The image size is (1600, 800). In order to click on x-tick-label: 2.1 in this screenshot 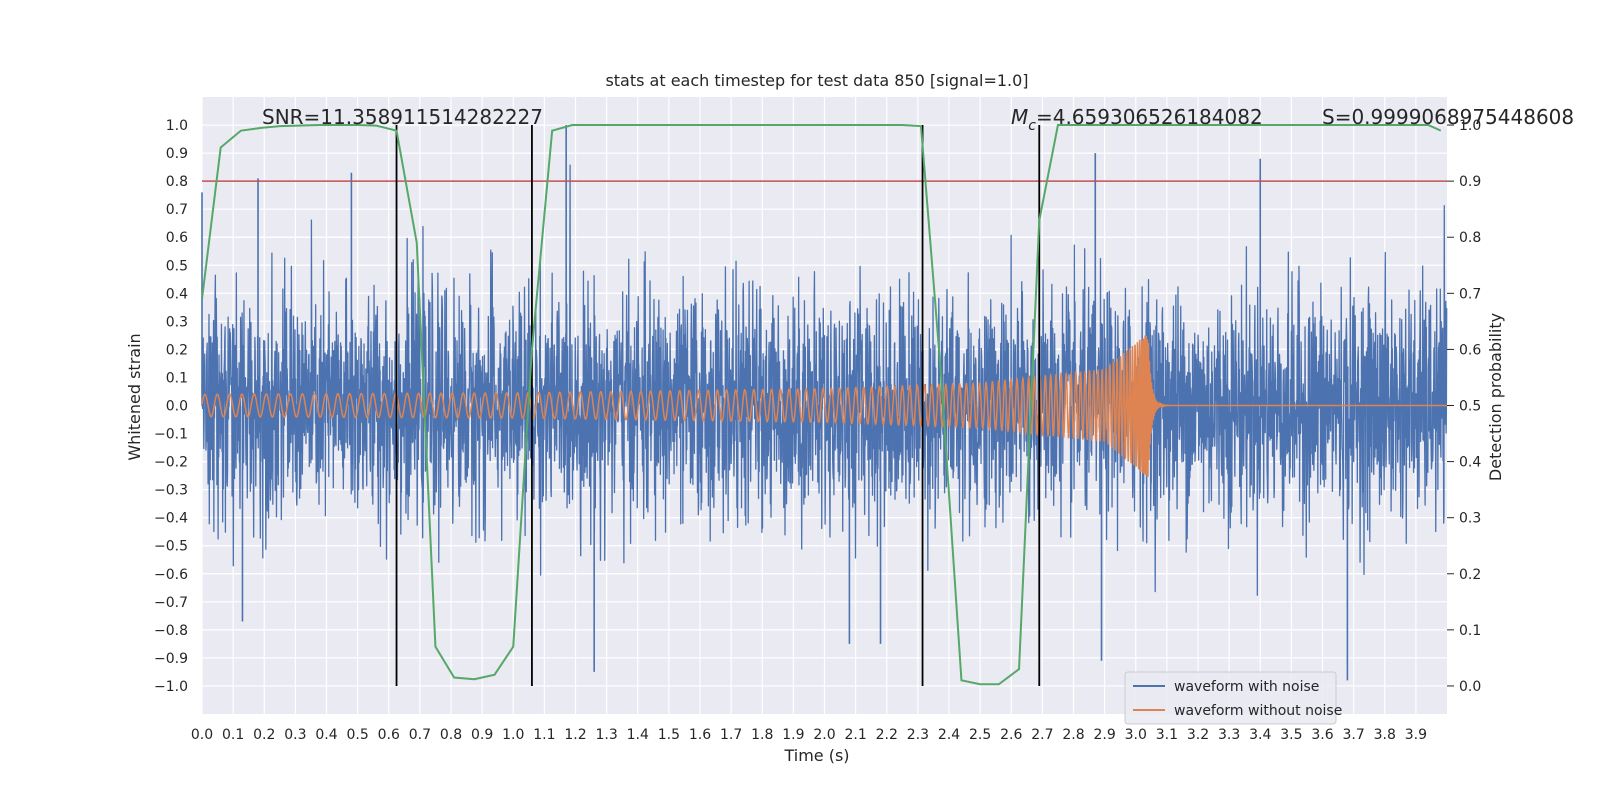, I will do `click(855, 735)`.